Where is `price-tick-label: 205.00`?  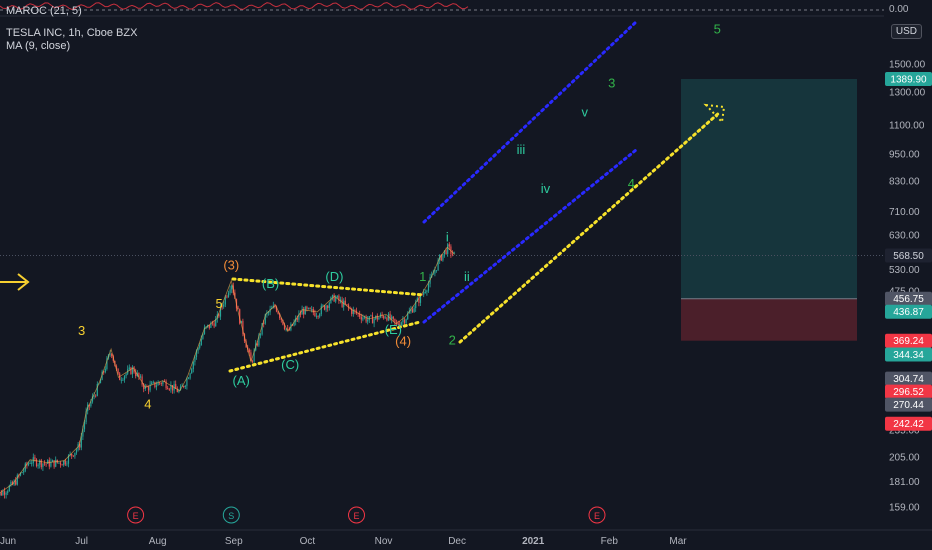
price-tick-label: 205.00 is located at coordinates (904, 457).